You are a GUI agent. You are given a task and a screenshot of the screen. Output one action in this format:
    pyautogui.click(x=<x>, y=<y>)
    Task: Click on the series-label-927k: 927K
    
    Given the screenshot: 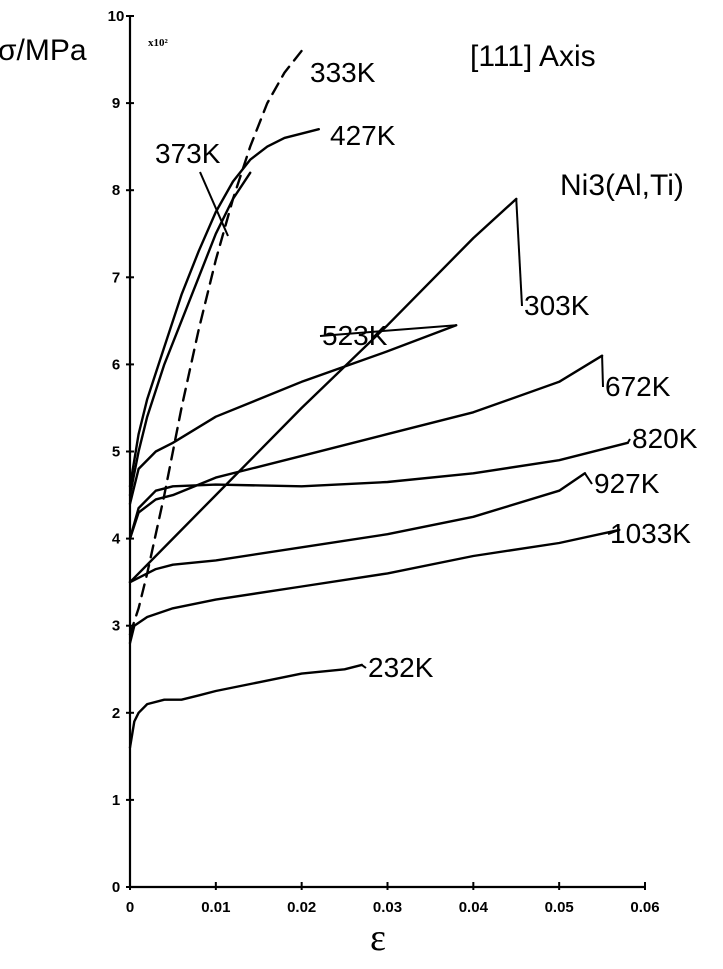 What is the action you would take?
    pyautogui.click(x=627, y=483)
    